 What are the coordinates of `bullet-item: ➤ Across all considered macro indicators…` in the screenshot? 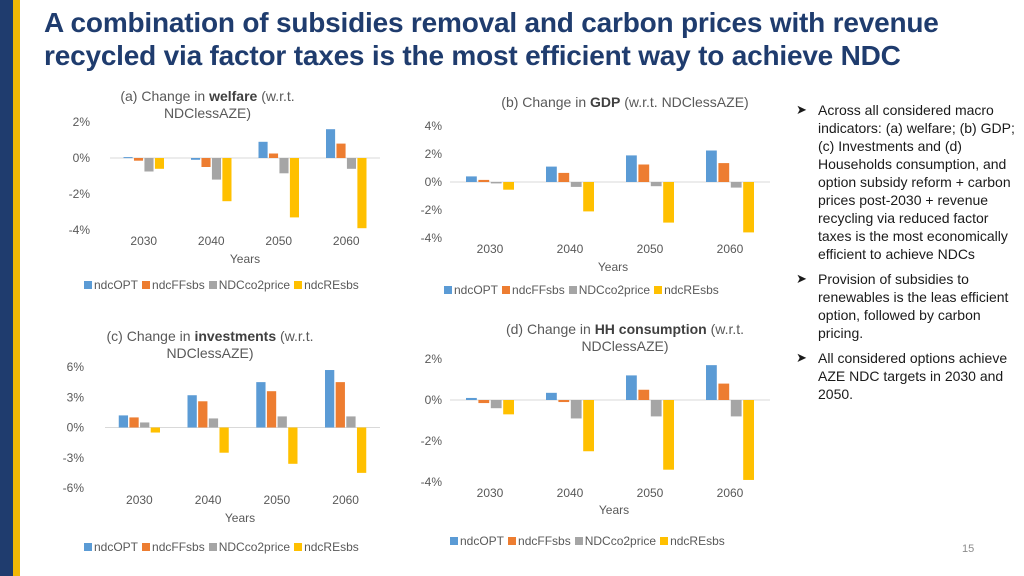 It's located at (907, 182).